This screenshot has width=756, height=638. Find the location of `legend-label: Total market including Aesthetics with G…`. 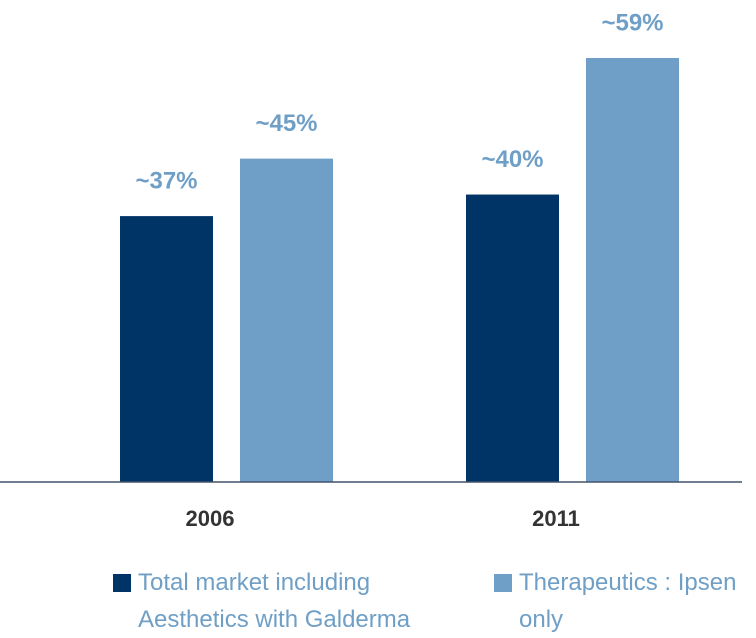

legend-label: Total market including Aesthetics with G… is located at coordinates (274, 601).